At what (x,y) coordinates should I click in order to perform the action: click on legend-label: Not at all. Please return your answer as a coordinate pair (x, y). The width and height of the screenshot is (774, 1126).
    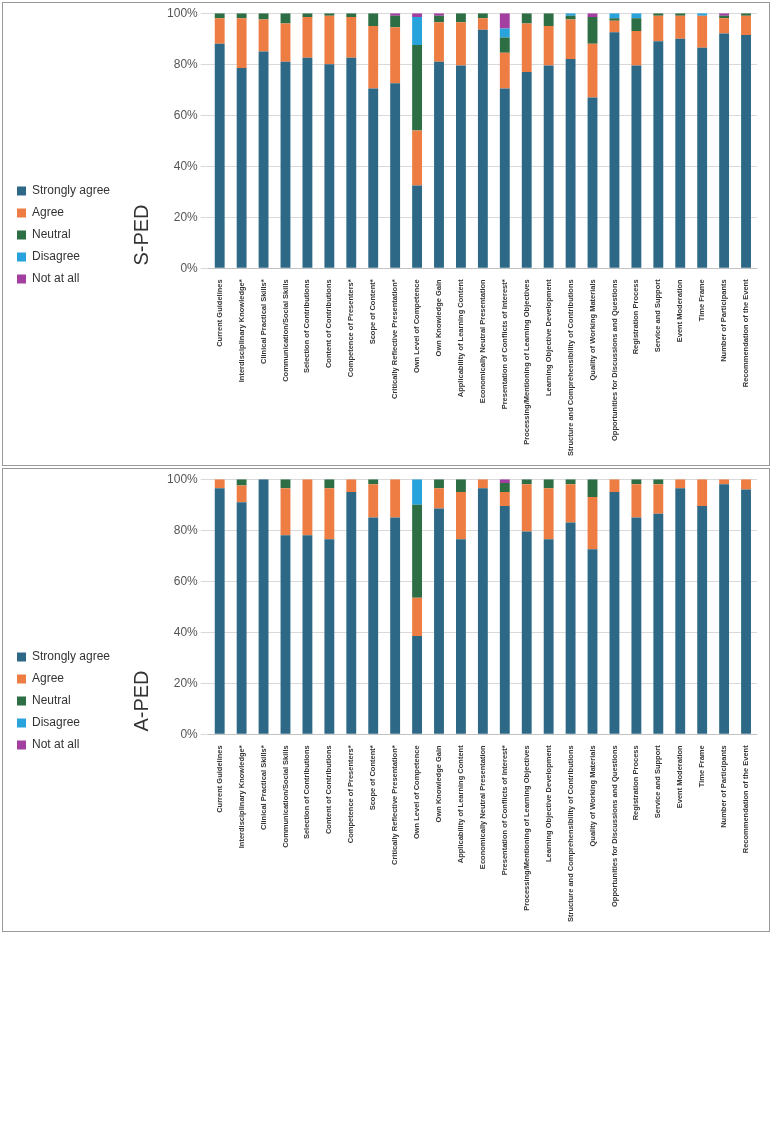
    Looking at the image, I should click on (56, 744).